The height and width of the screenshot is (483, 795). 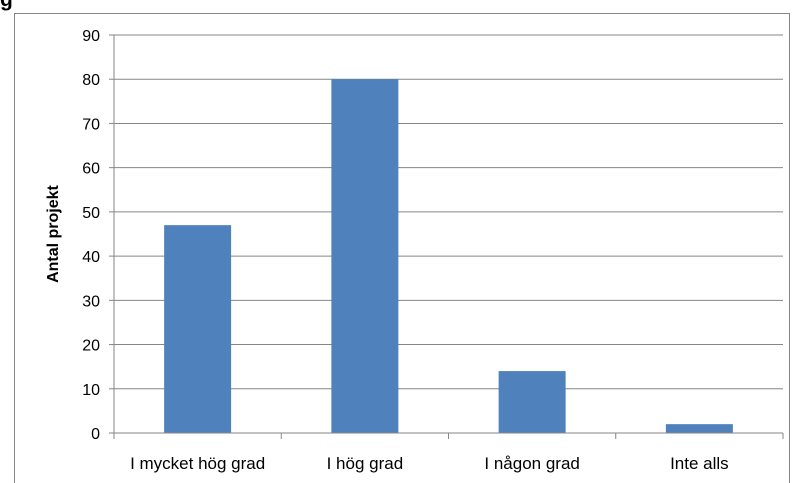 I want to click on y-tick-label: 80, so click(x=91, y=80).